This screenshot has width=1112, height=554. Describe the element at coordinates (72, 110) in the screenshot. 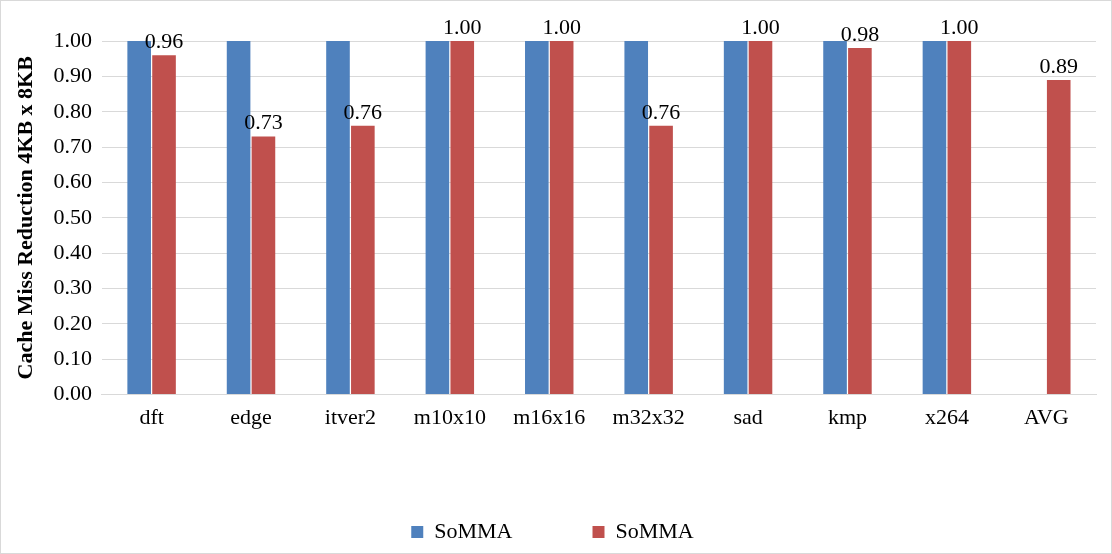

I see `y-tick-label: 0.80` at that location.